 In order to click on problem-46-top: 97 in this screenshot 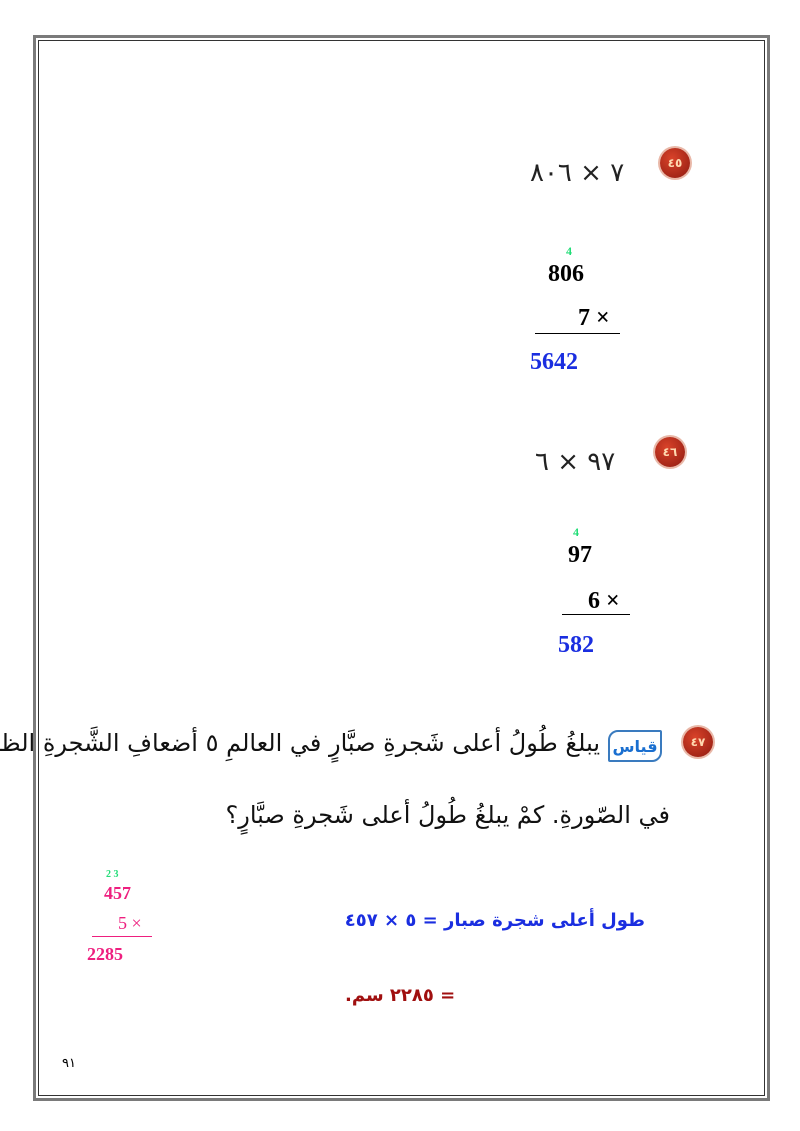, I will do `click(580, 555)`.